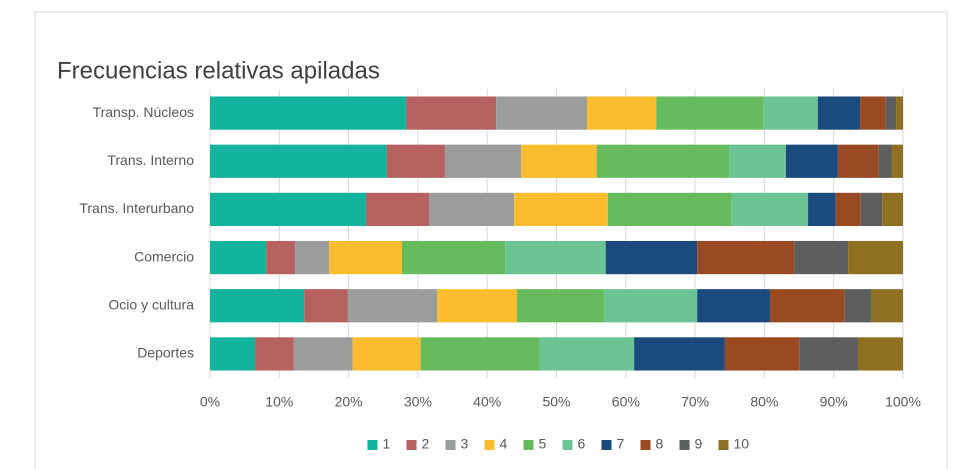 This screenshot has height=469, width=957. I want to click on x-tick-label: 50%, so click(556, 402).